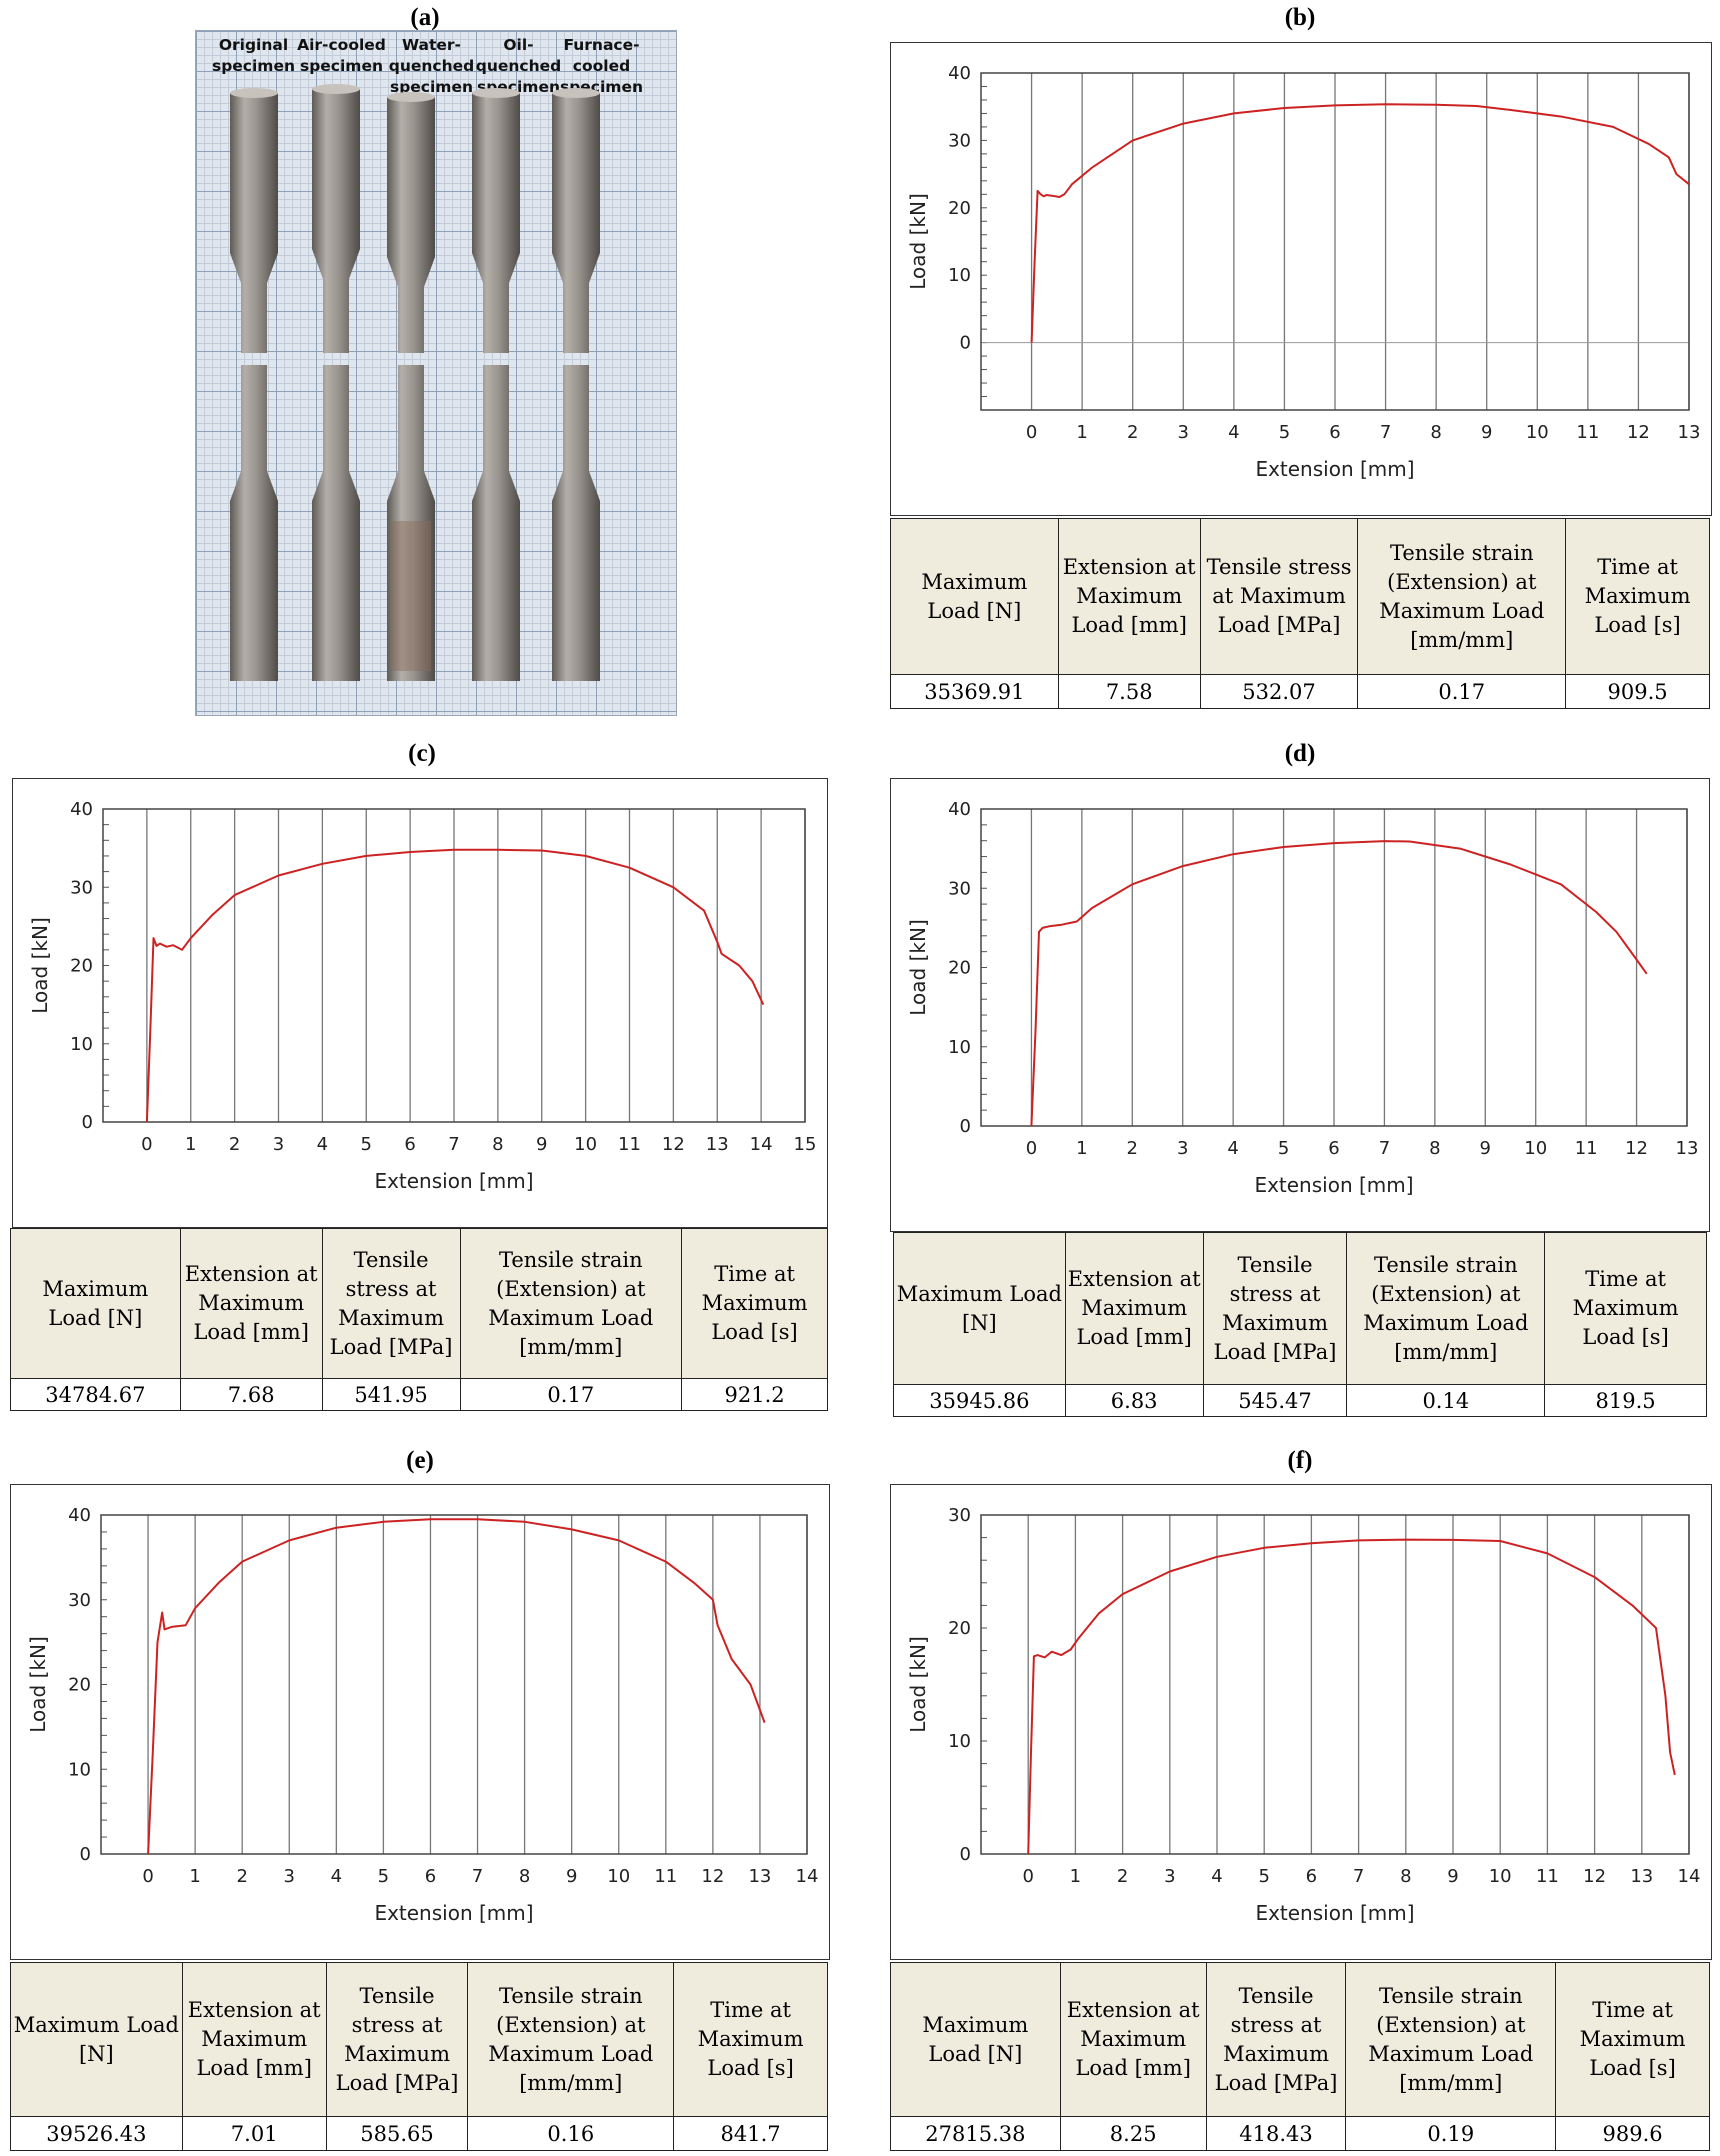 The image size is (1720, 2156). Describe the element at coordinates (96, 2133) in the screenshot. I see `value-max-load: 39526.43` at that location.